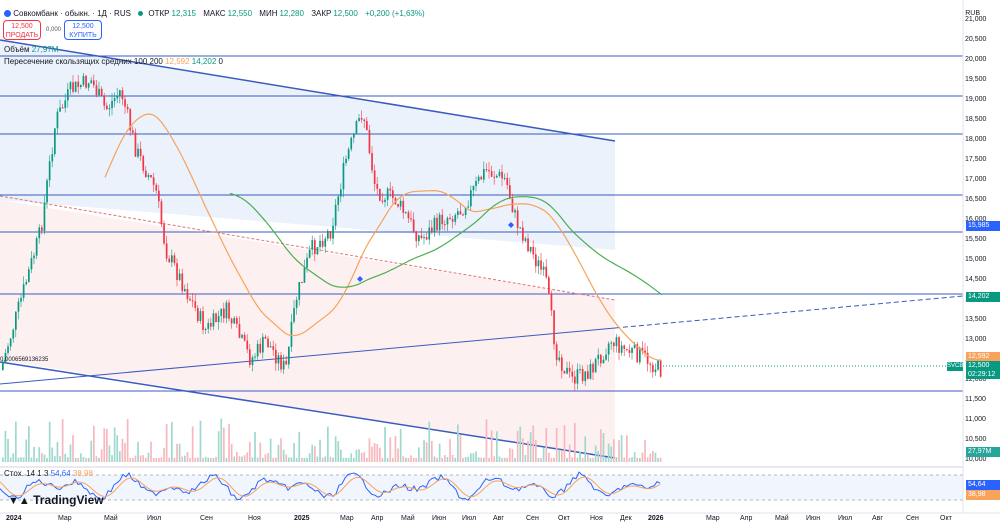 The width and height of the screenshot is (1000, 526). What do you see at coordinates (469, 518) in the screenshot?
I see `time-tick: Июл` at bounding box center [469, 518].